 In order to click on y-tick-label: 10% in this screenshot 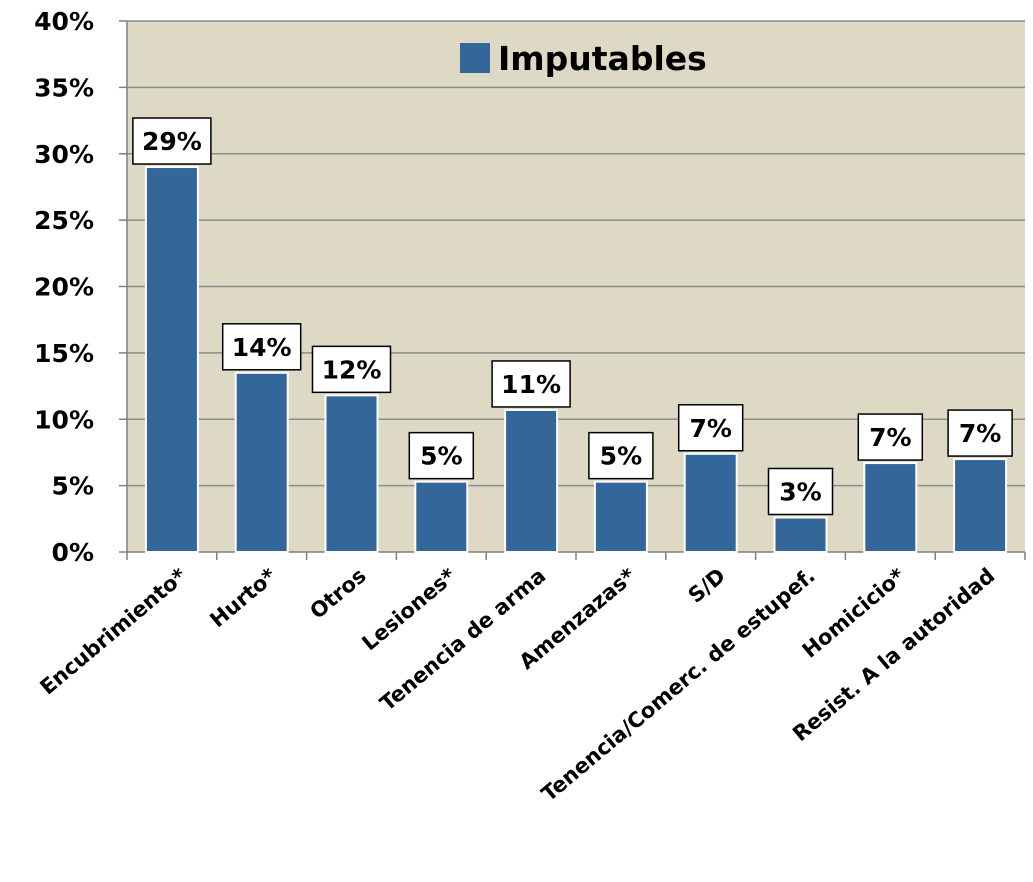, I will do `click(64, 419)`.